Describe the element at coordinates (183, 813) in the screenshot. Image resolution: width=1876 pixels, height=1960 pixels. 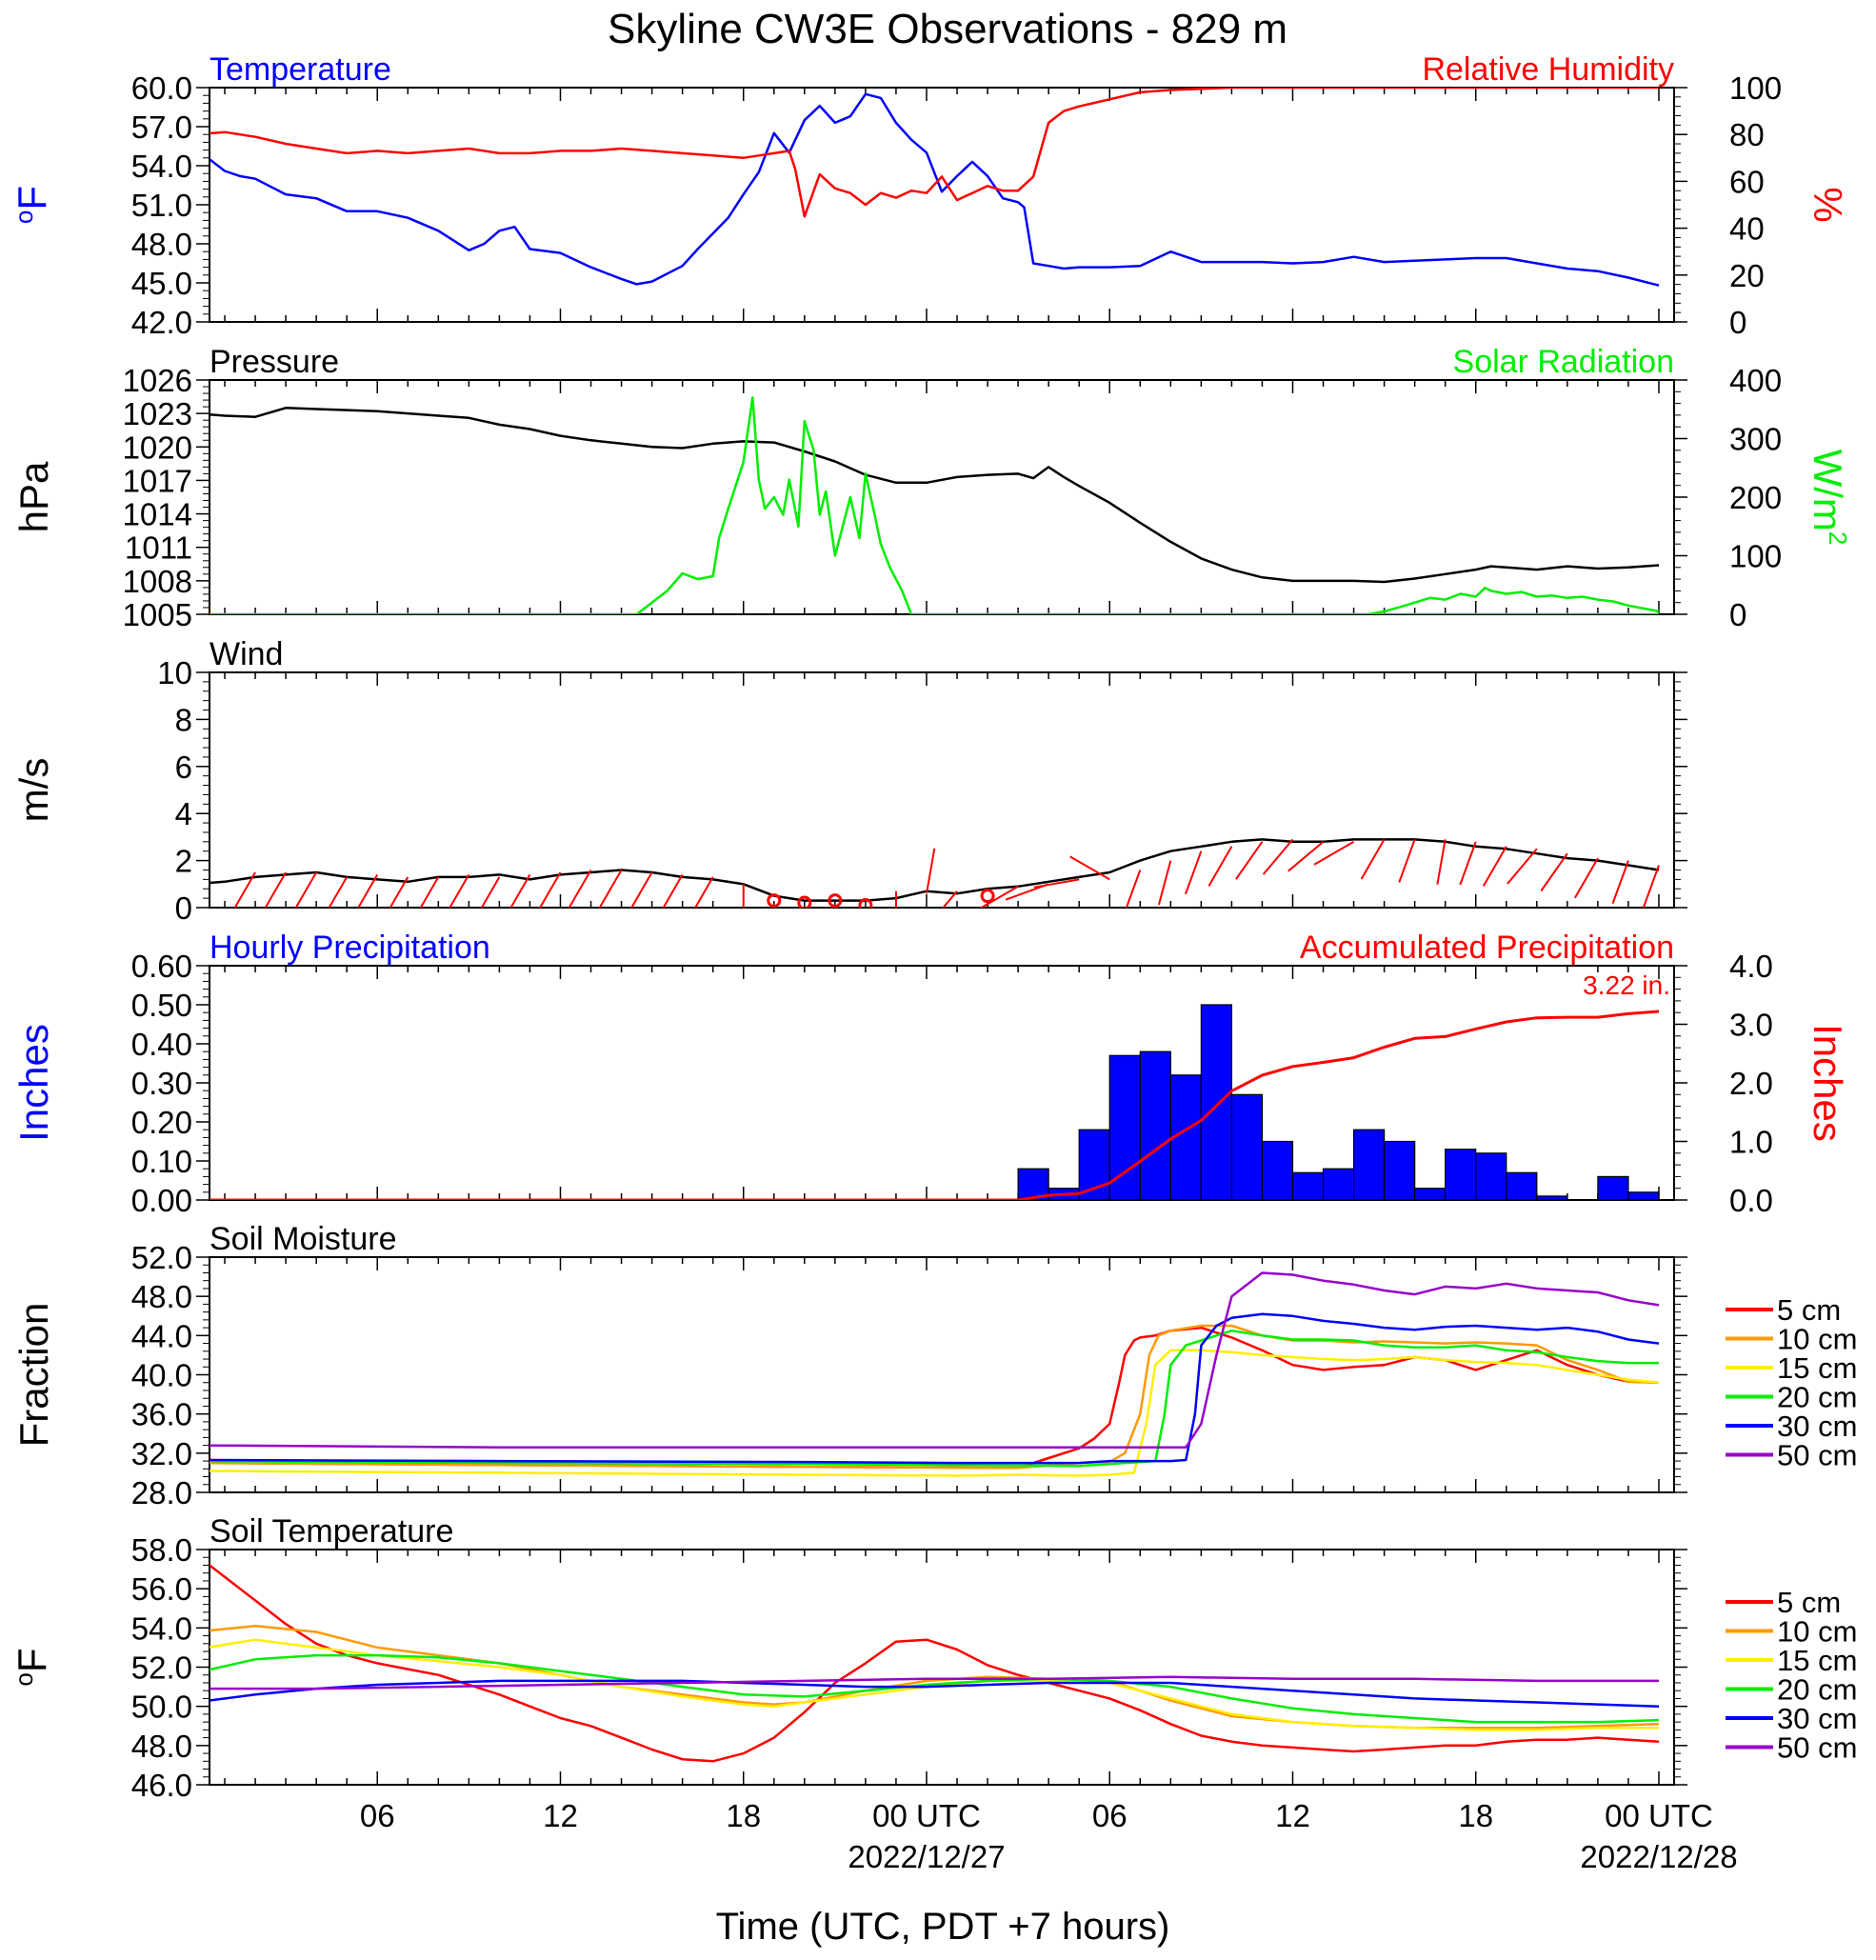
I see `y-tick-label: 4` at that location.